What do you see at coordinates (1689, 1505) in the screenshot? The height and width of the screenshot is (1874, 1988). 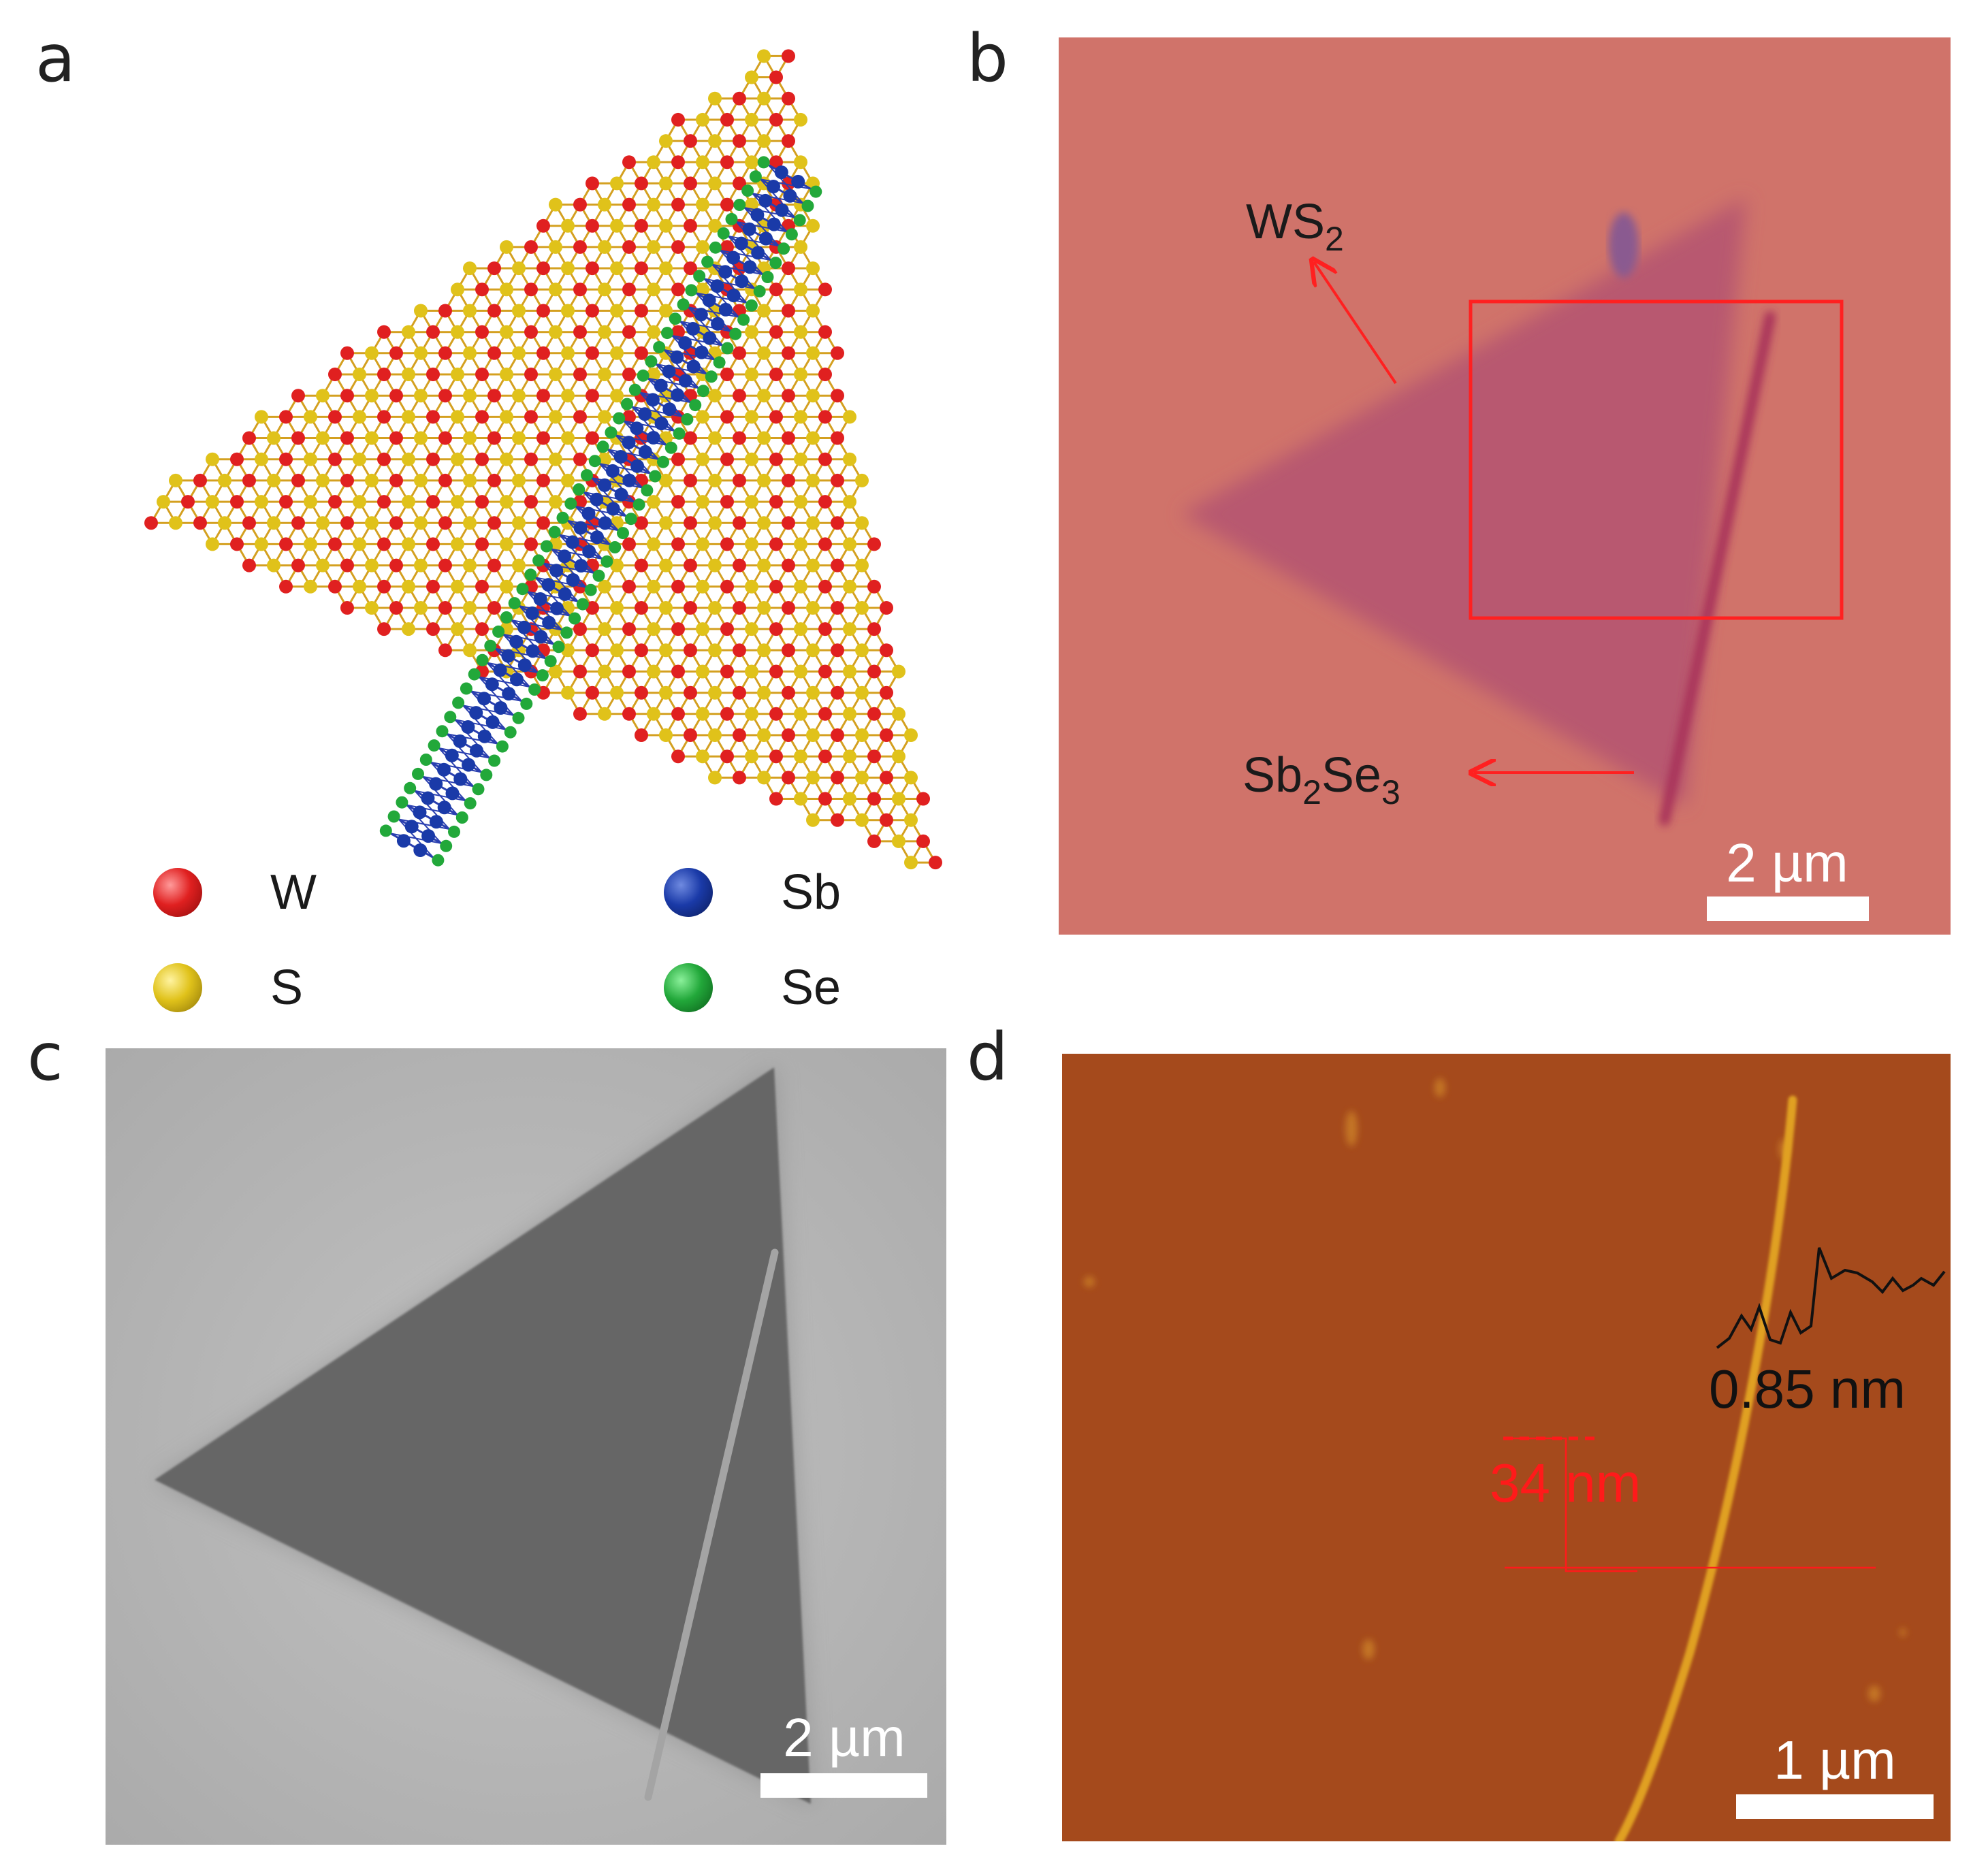 I see `height-profile-red` at bounding box center [1689, 1505].